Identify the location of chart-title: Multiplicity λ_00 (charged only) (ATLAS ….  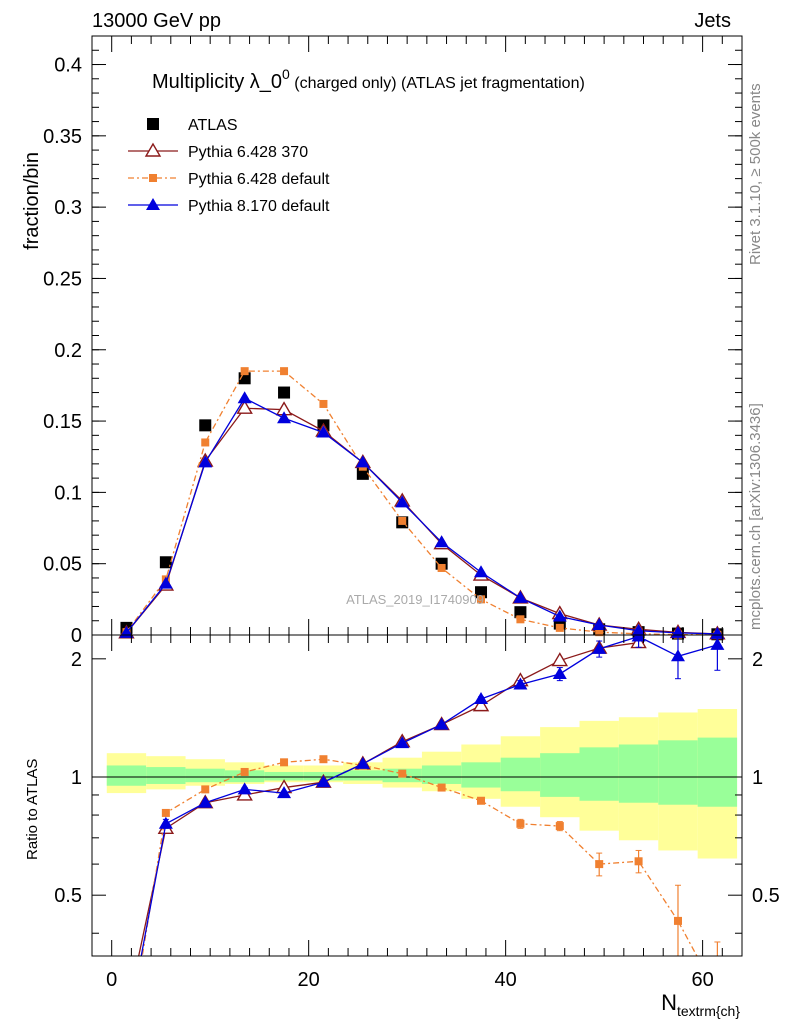
(368, 79).